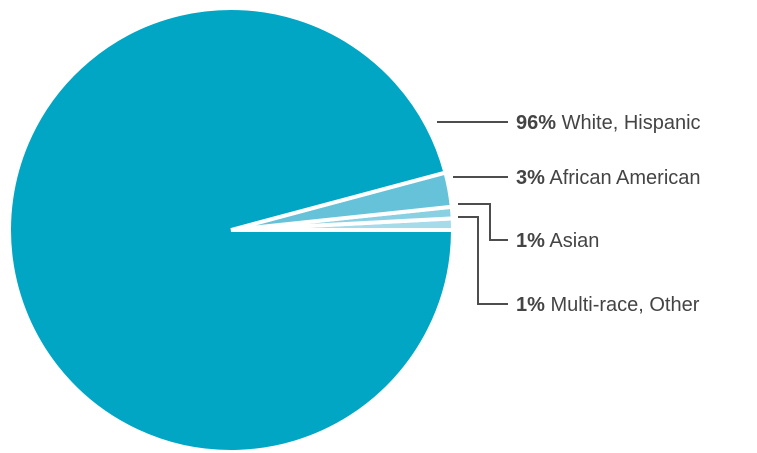 Image resolution: width=757 pixels, height=453 pixels. What do you see at coordinates (572, 241) in the screenshot?
I see `slice-name-asian: Asian` at bounding box center [572, 241].